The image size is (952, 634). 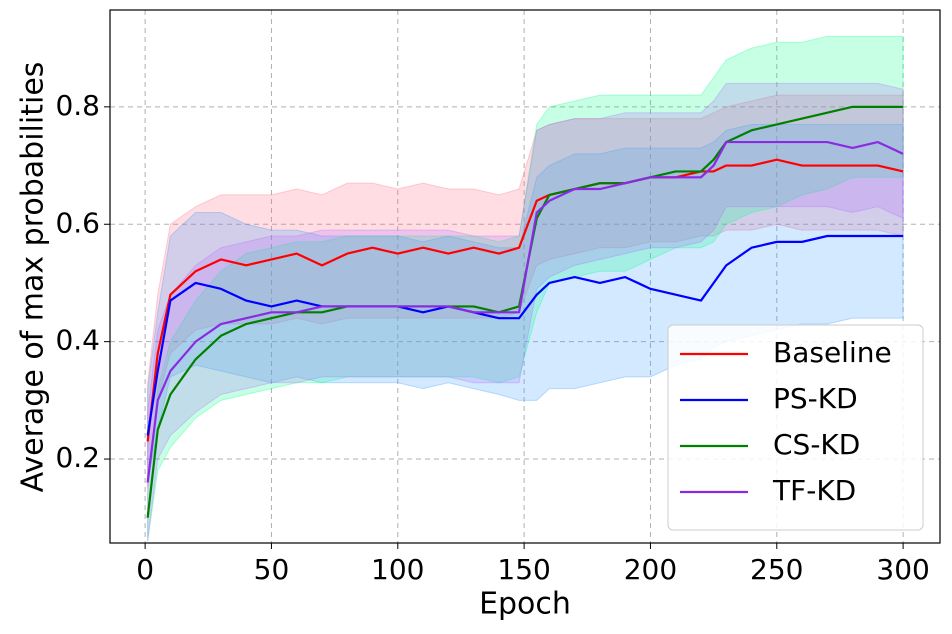 What do you see at coordinates (832, 352) in the screenshot?
I see `legend-label: Baseline` at bounding box center [832, 352].